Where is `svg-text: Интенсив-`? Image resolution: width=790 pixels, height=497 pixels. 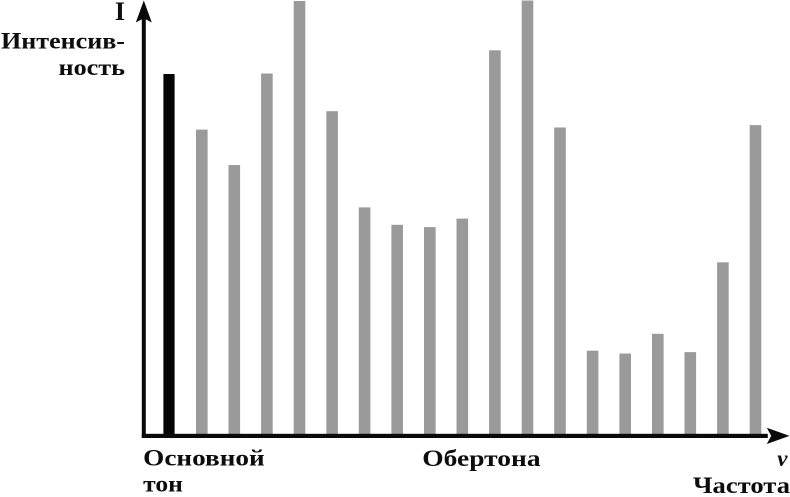 svg-text: Интенсив- is located at coordinates (63, 40).